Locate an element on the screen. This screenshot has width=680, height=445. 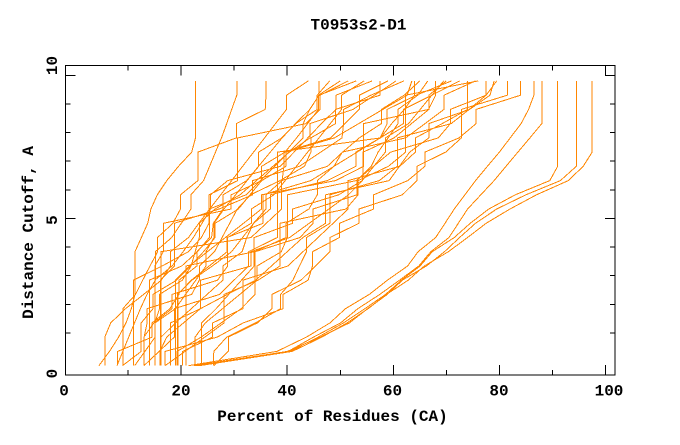
svg-text: Percent of Residues (CA) is located at coordinates (332, 417).